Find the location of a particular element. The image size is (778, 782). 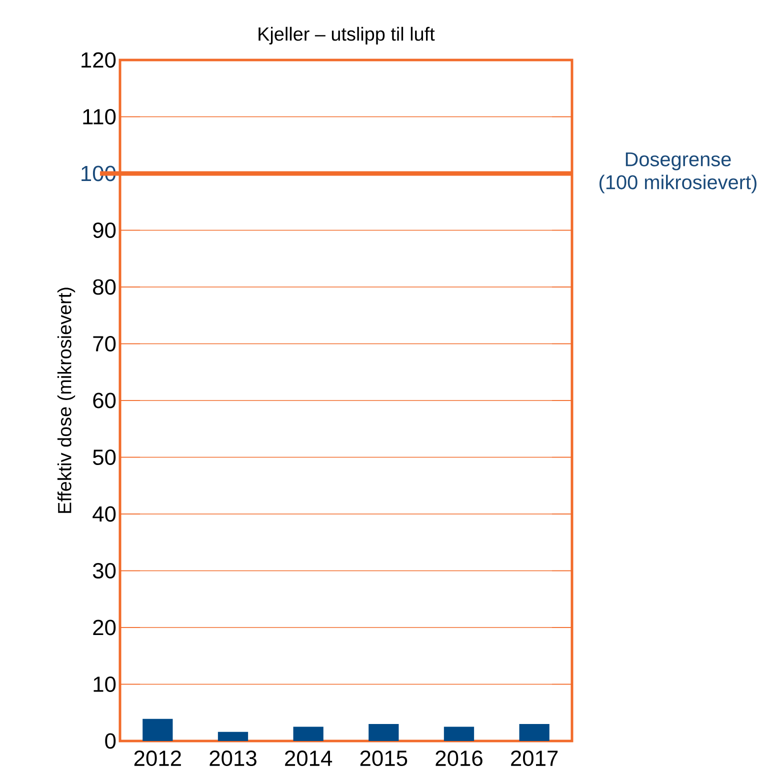

y-tick-label: 110 is located at coordinates (99, 116).